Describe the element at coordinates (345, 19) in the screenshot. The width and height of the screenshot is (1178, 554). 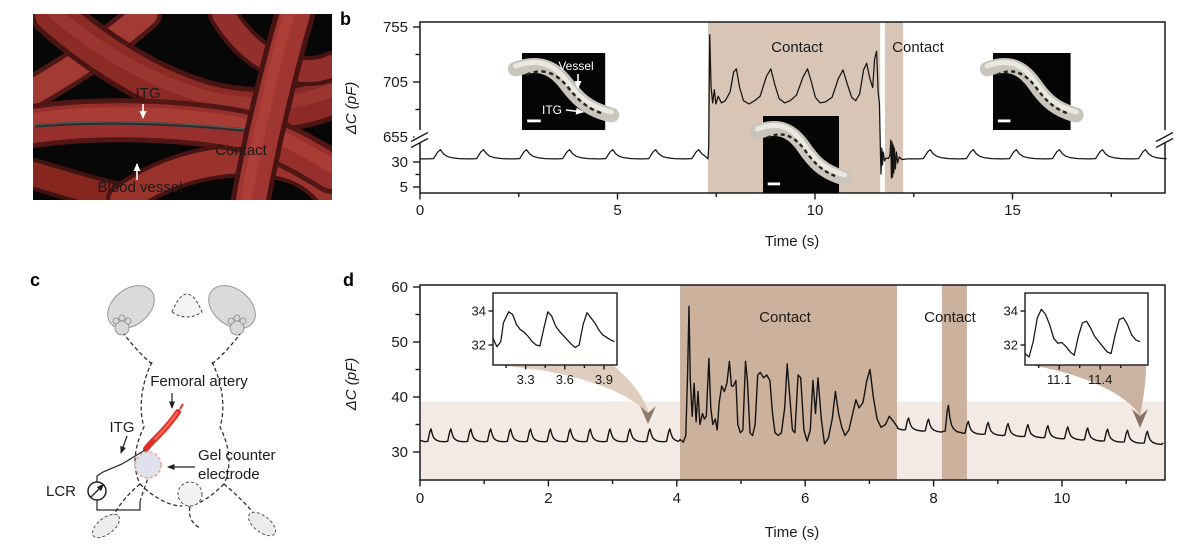
I see `panel-letter-b: b` at that location.